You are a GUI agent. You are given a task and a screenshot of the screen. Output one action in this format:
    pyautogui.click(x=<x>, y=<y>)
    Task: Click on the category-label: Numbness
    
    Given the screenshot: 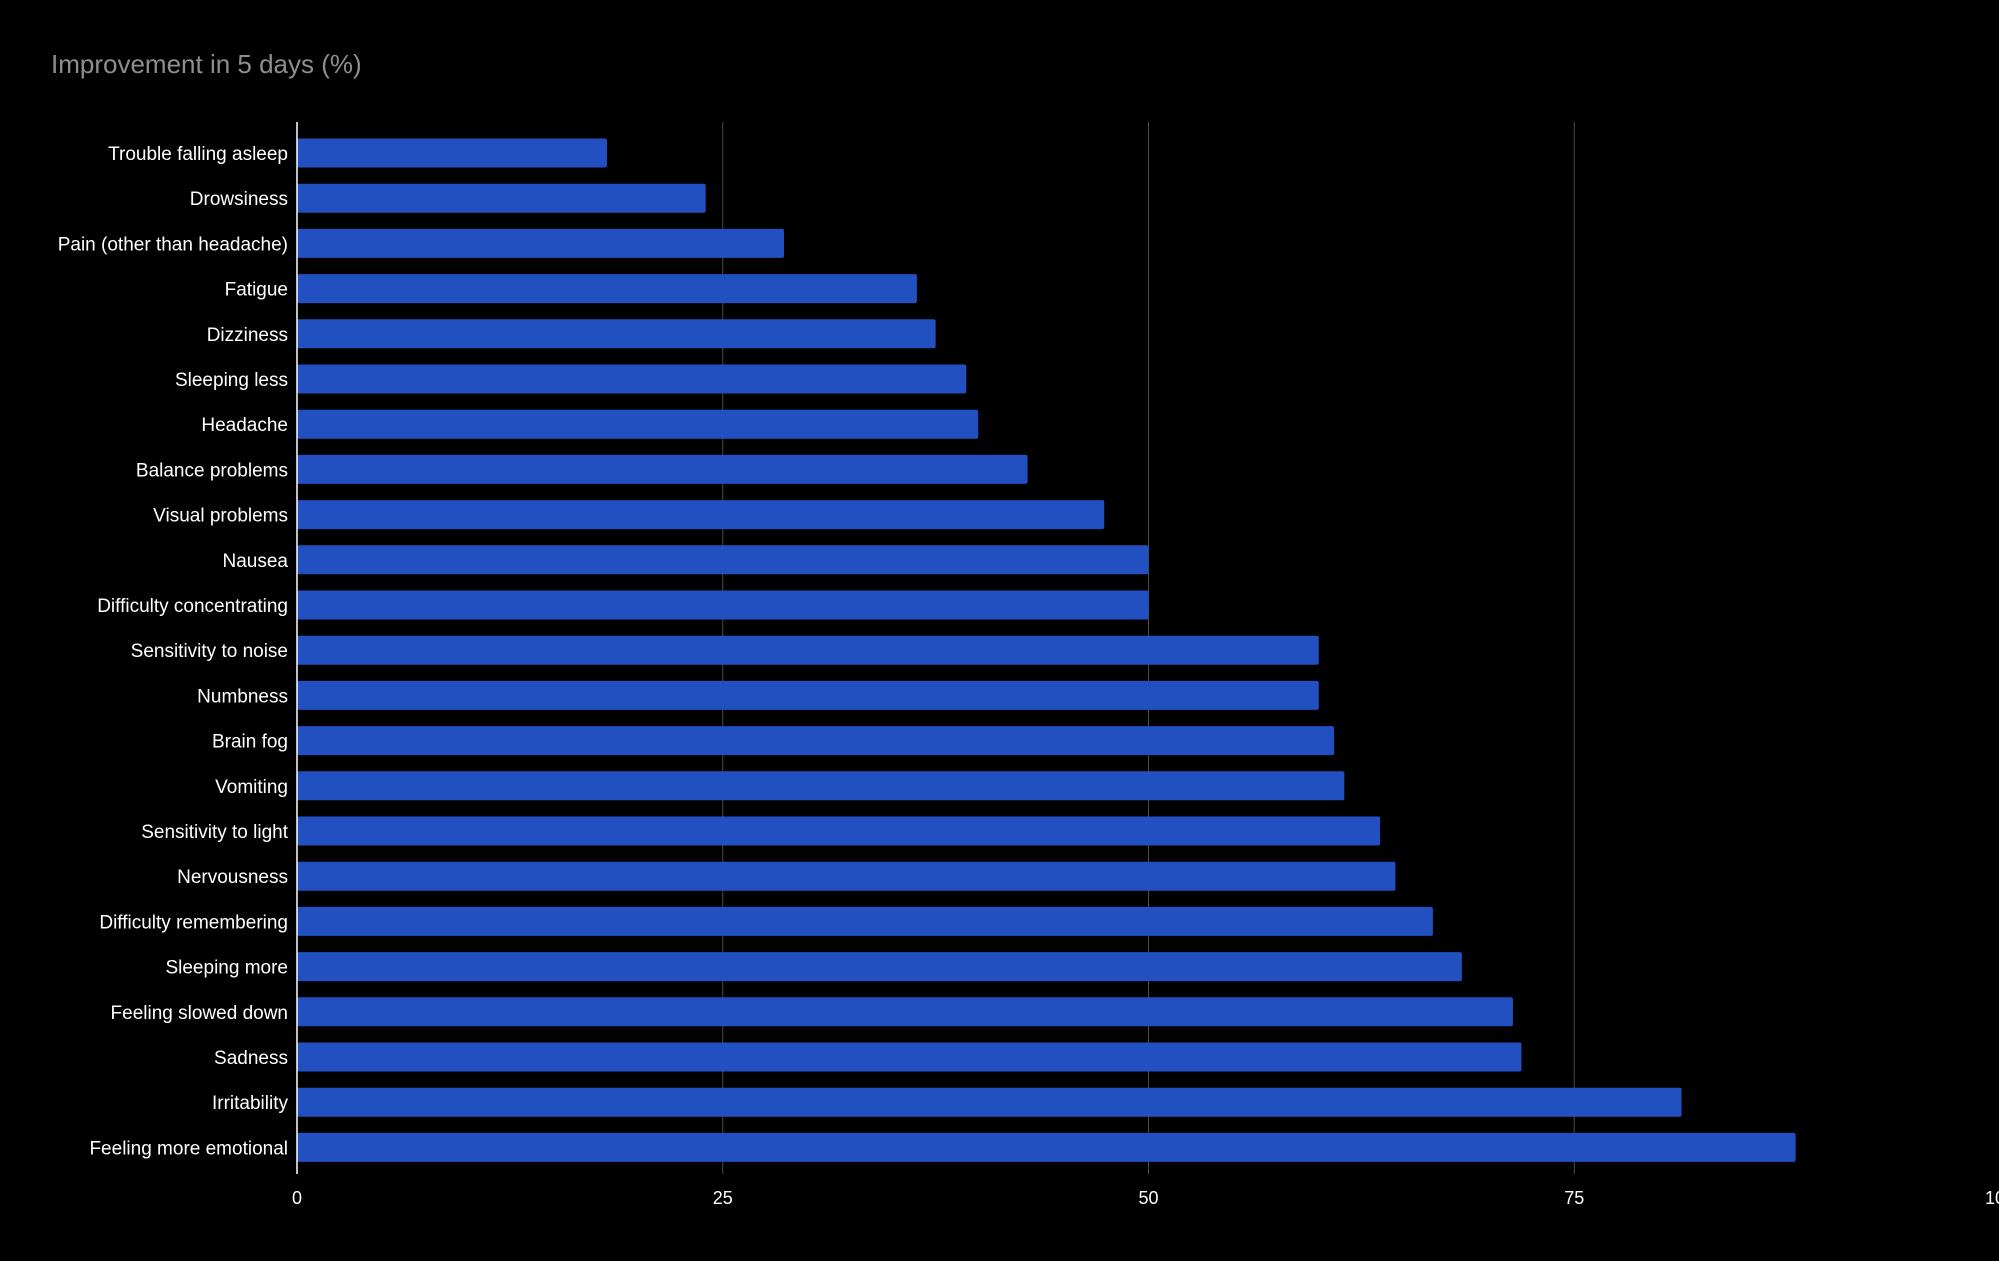 What is the action you would take?
    pyautogui.click(x=242, y=696)
    